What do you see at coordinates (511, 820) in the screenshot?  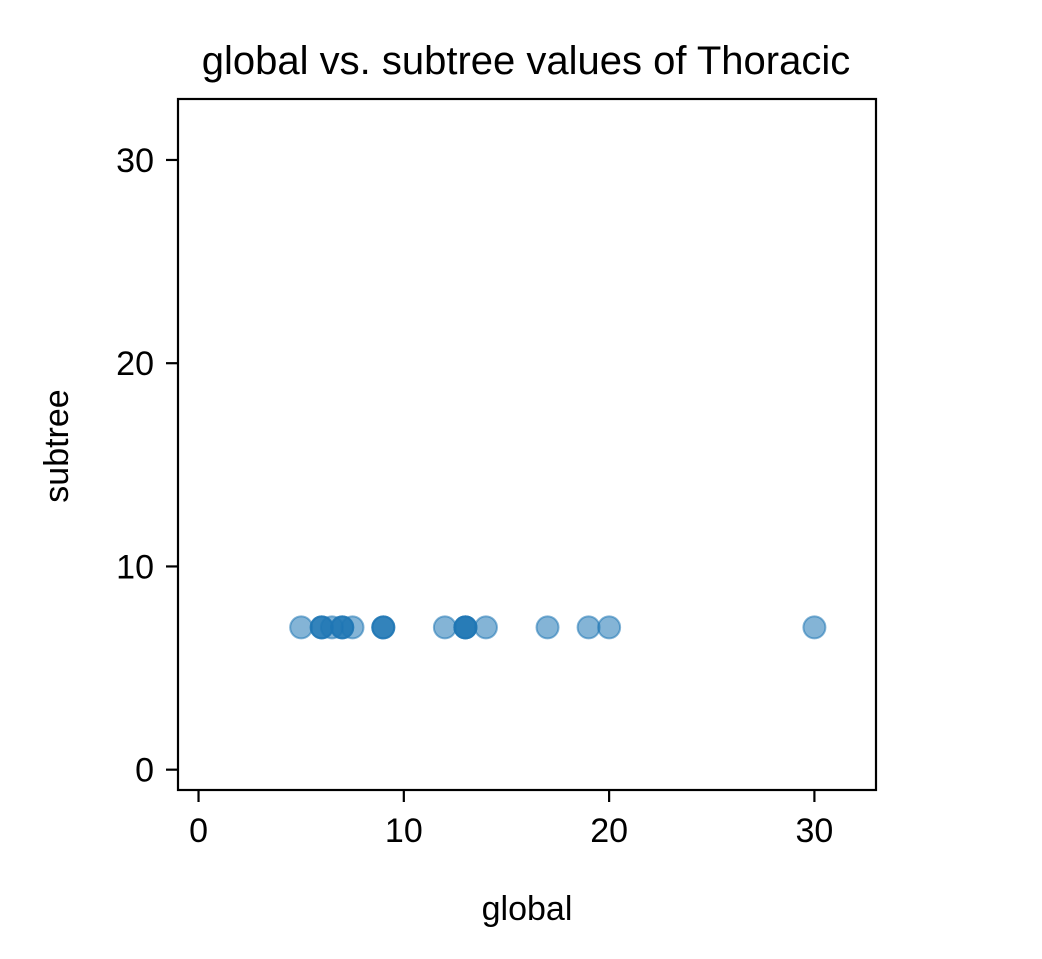 I see `x-axis-ticks: 0 10 20 30` at bounding box center [511, 820].